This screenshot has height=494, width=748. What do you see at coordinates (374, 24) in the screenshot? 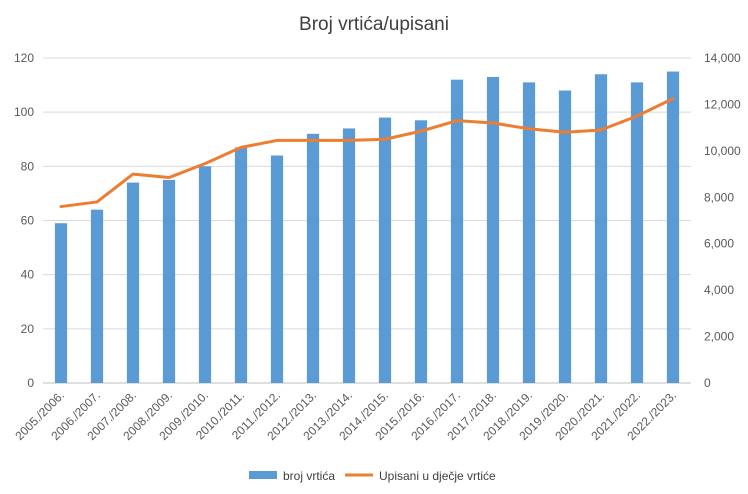
I see `chart-title: Broj vrtića/upisani` at bounding box center [374, 24].